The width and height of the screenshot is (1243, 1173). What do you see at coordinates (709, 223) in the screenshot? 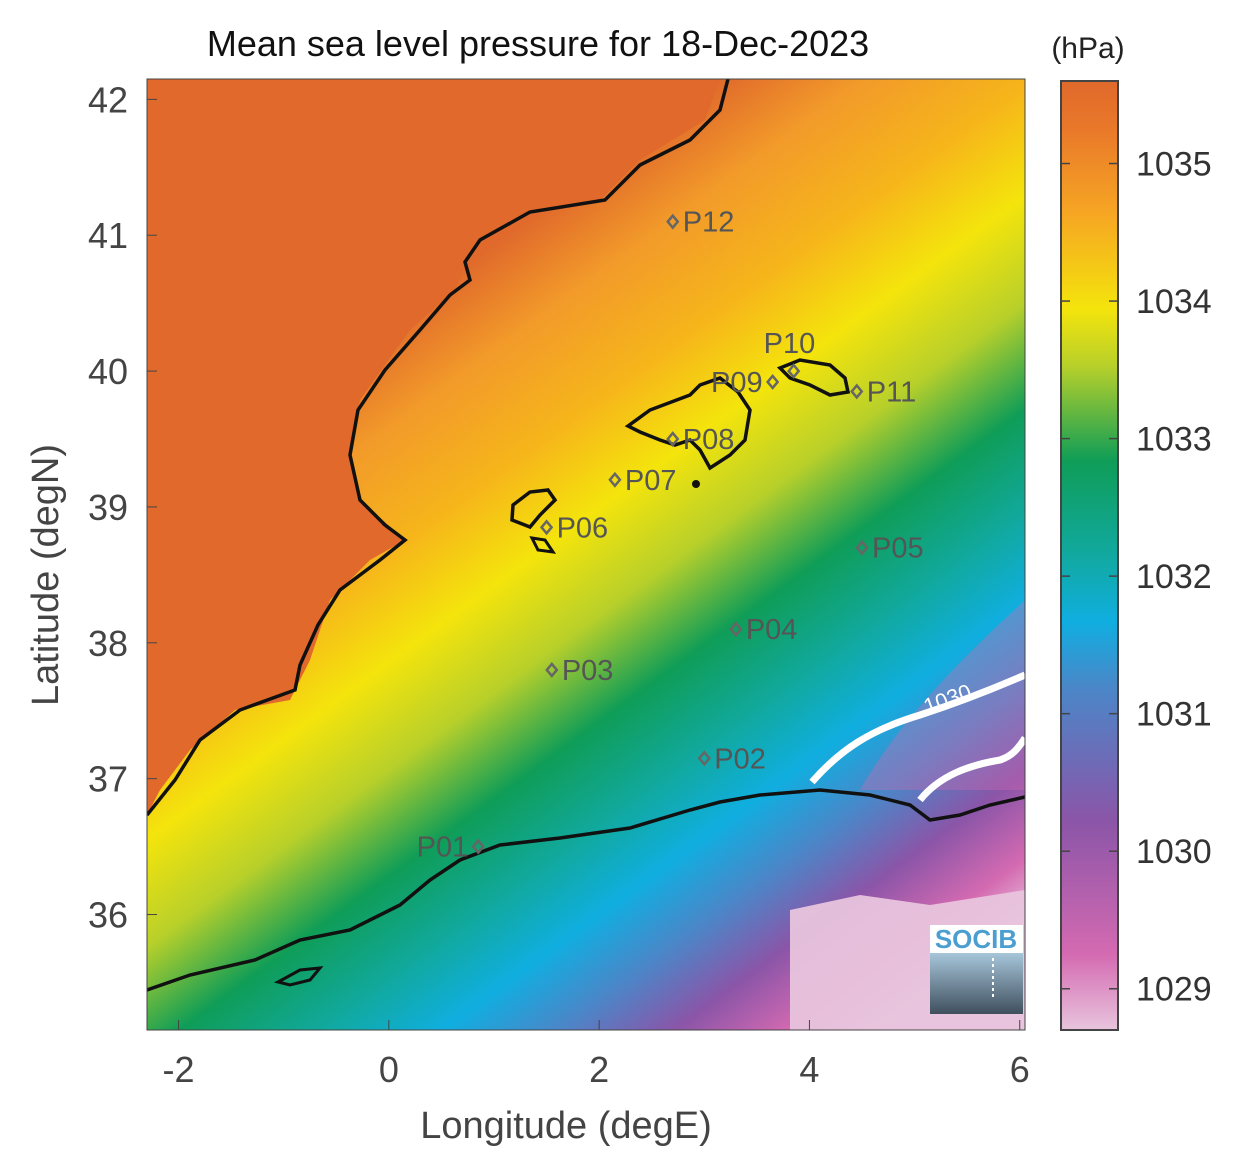
I see `station-label: P12` at bounding box center [709, 223].